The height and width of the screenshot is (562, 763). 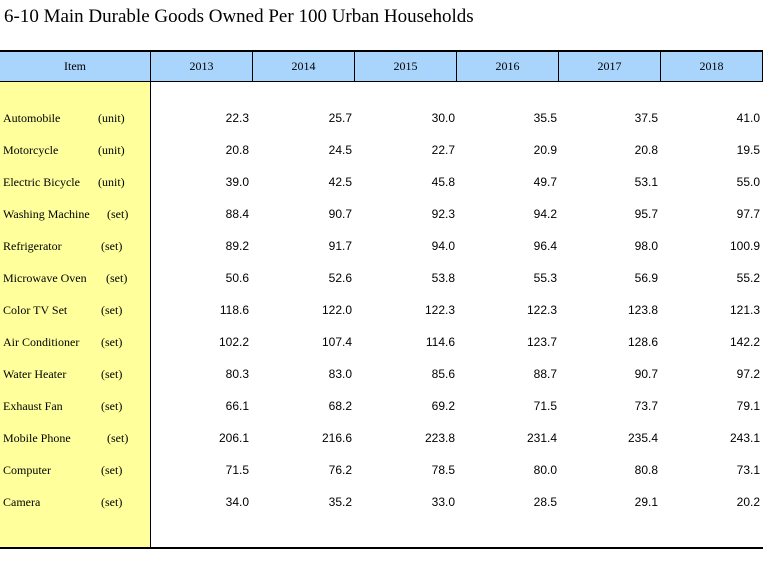 I want to click on row-value-2013: 118.6, so click(x=234, y=310).